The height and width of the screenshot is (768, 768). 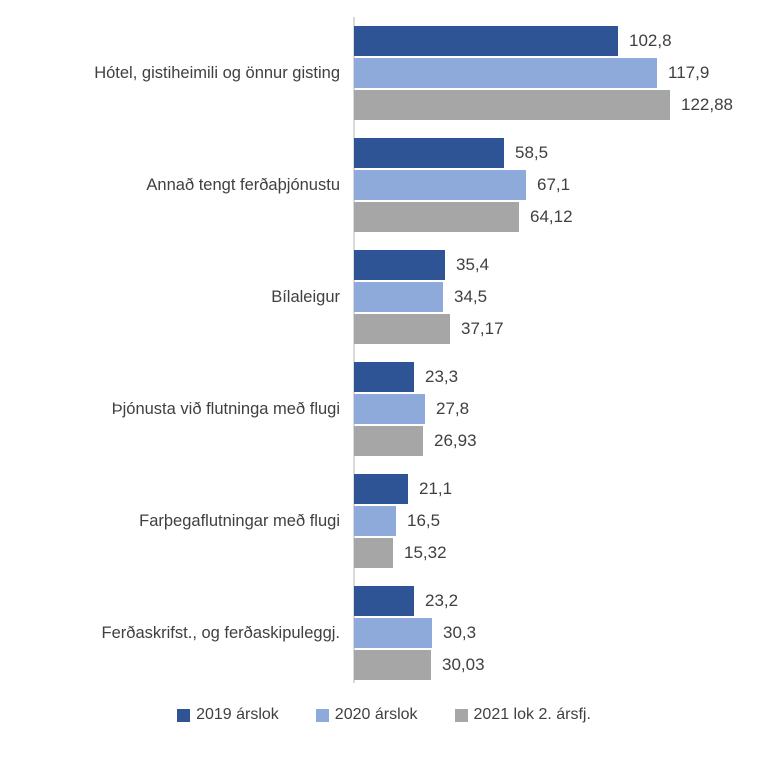 I want to click on value-label: 26,93, so click(x=455, y=440).